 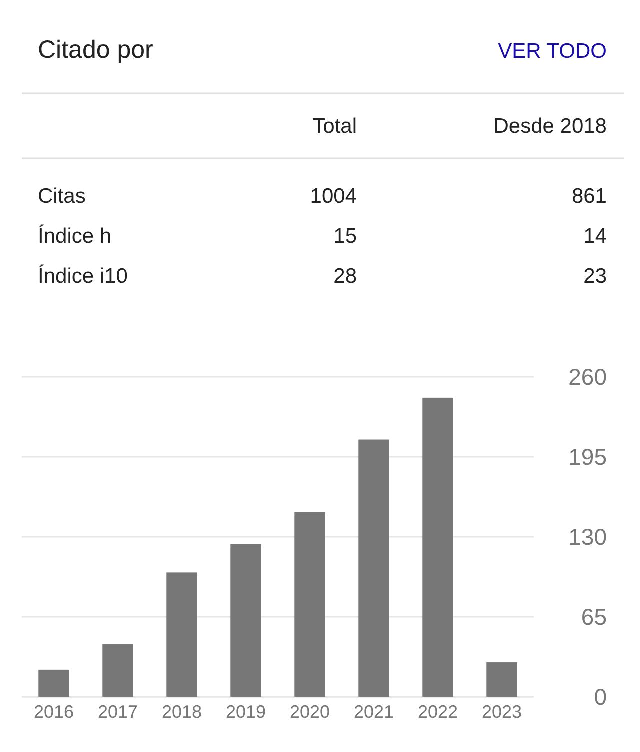 I want to click on text: 1004, so click(x=334, y=196).